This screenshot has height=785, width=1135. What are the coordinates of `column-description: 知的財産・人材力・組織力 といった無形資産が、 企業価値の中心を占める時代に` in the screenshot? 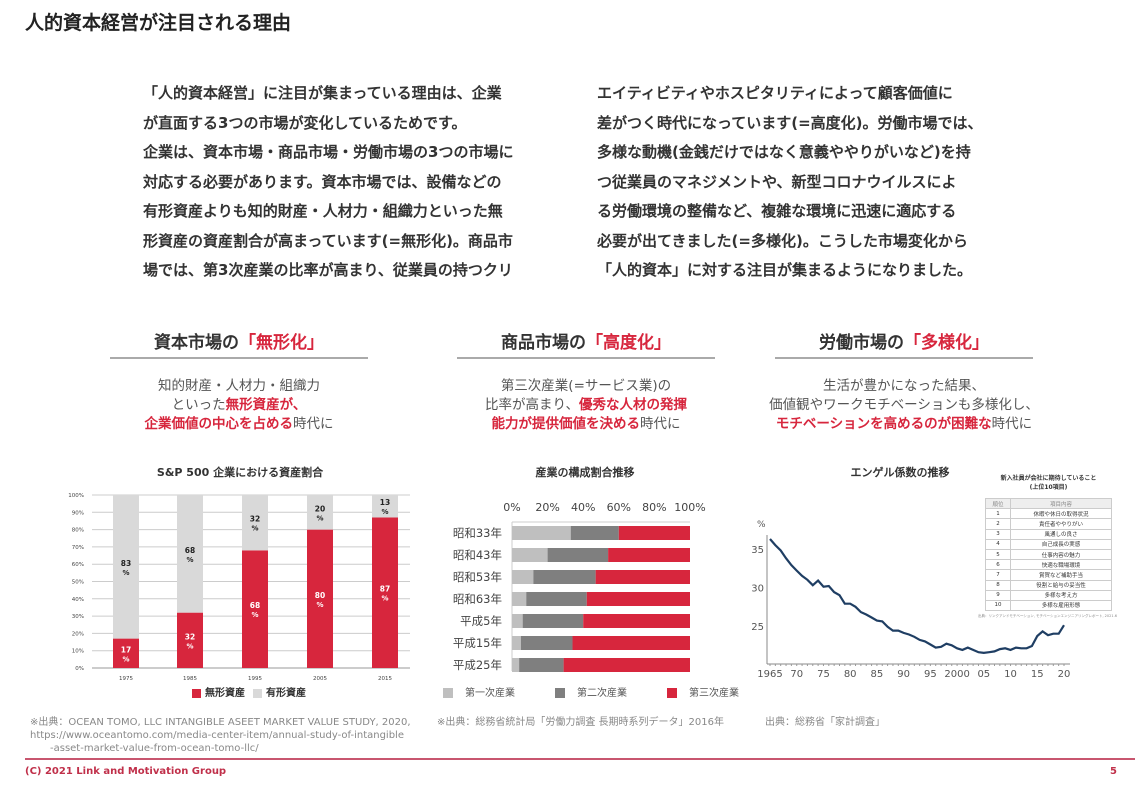 It's located at (239, 405).